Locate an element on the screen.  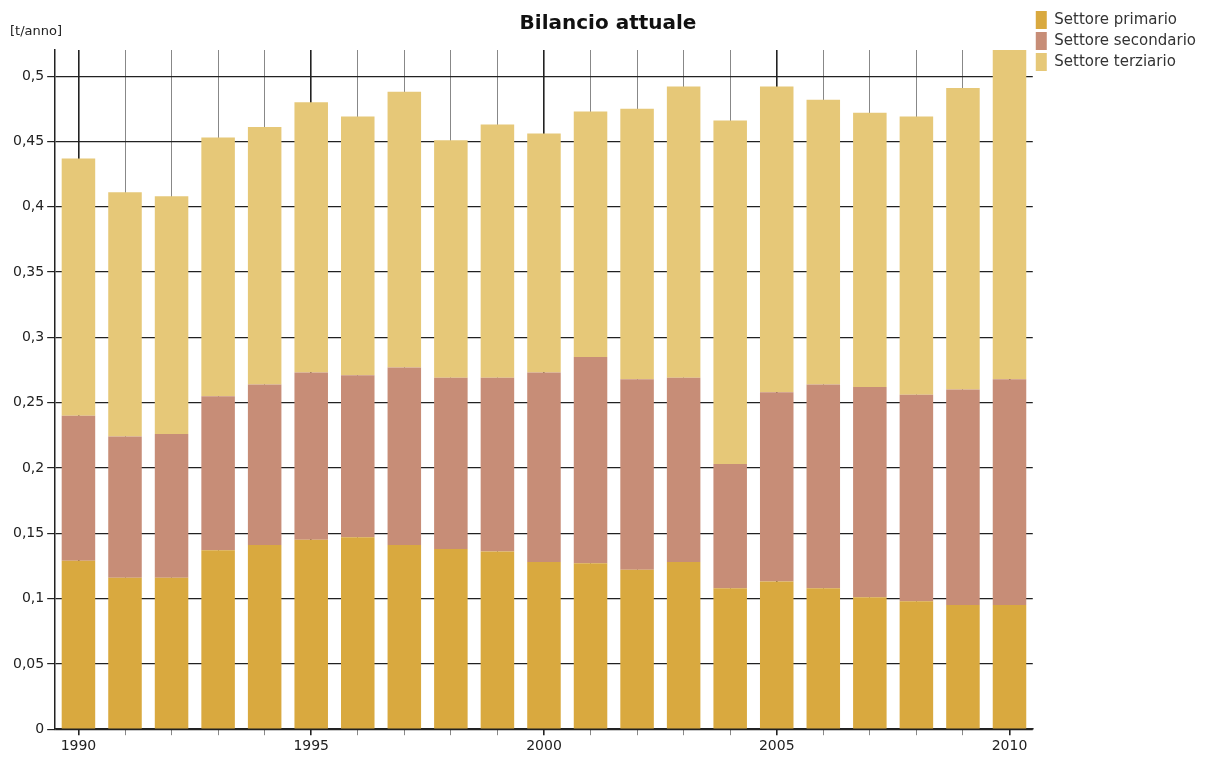
x-tick-label: 2005 is located at coordinates (776, 745).